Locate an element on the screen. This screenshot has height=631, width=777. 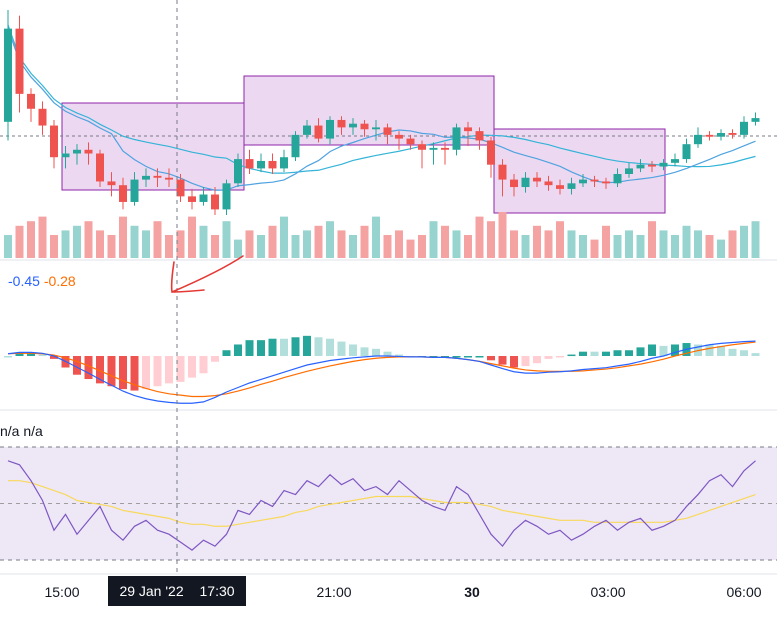
signal-value: -0.28 is located at coordinates (59, 281).